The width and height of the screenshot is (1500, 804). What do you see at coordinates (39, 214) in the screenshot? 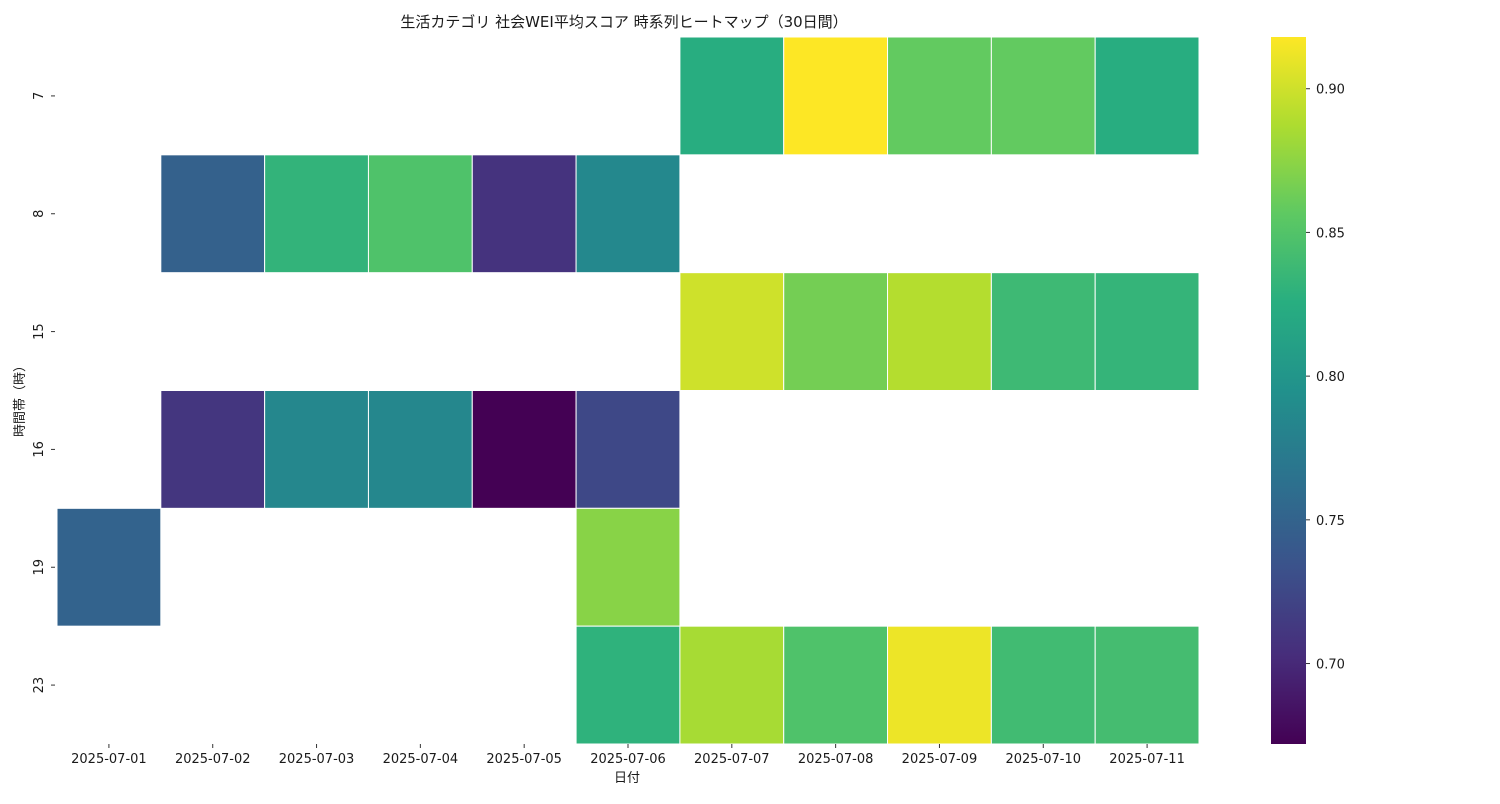
I see `y-tick-label: 8` at bounding box center [39, 214].